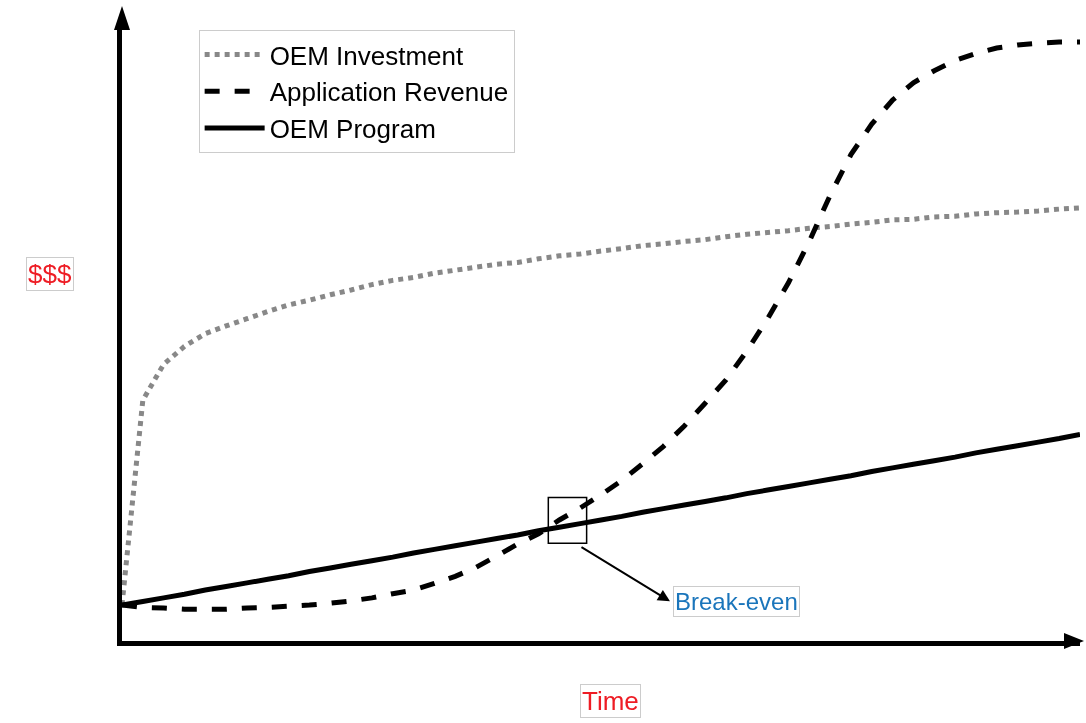 The image size is (1086, 723). Describe the element at coordinates (389, 92) in the screenshot. I see `legend-label: Application Revenue` at that location.